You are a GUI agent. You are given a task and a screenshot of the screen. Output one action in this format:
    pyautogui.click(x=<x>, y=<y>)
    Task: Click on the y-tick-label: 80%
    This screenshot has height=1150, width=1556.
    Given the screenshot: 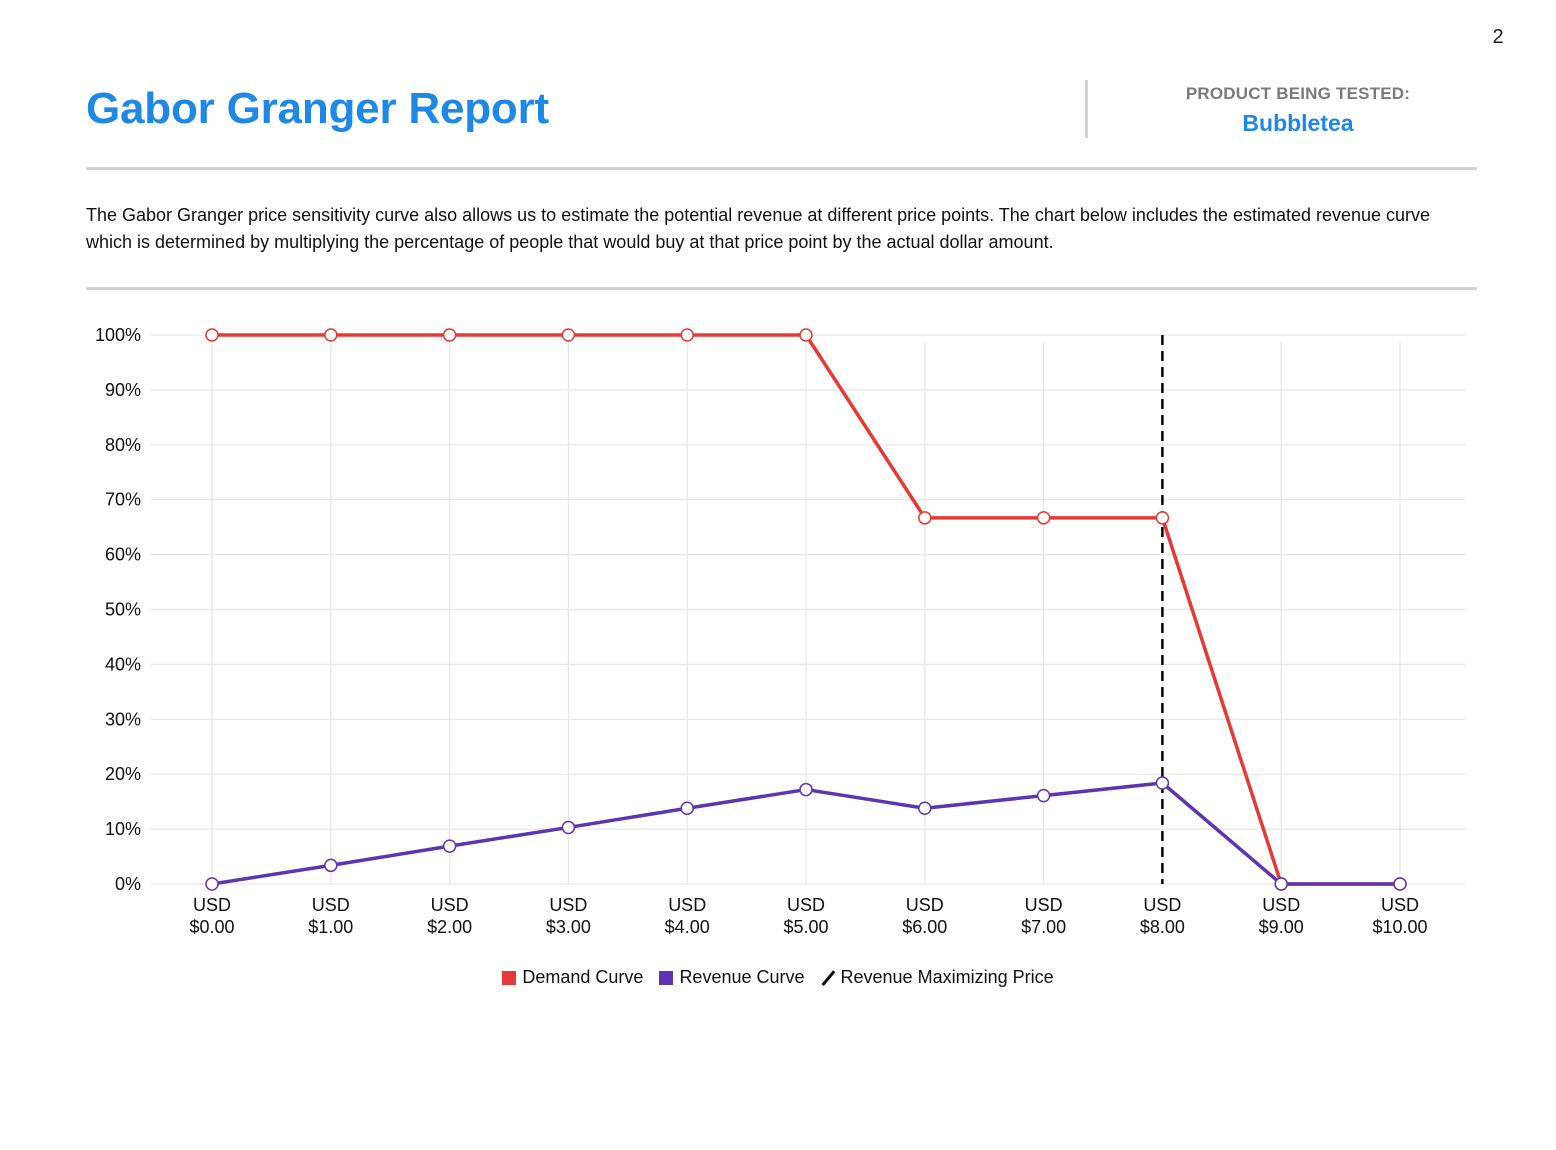 What is the action you would take?
    pyautogui.click(x=123, y=445)
    